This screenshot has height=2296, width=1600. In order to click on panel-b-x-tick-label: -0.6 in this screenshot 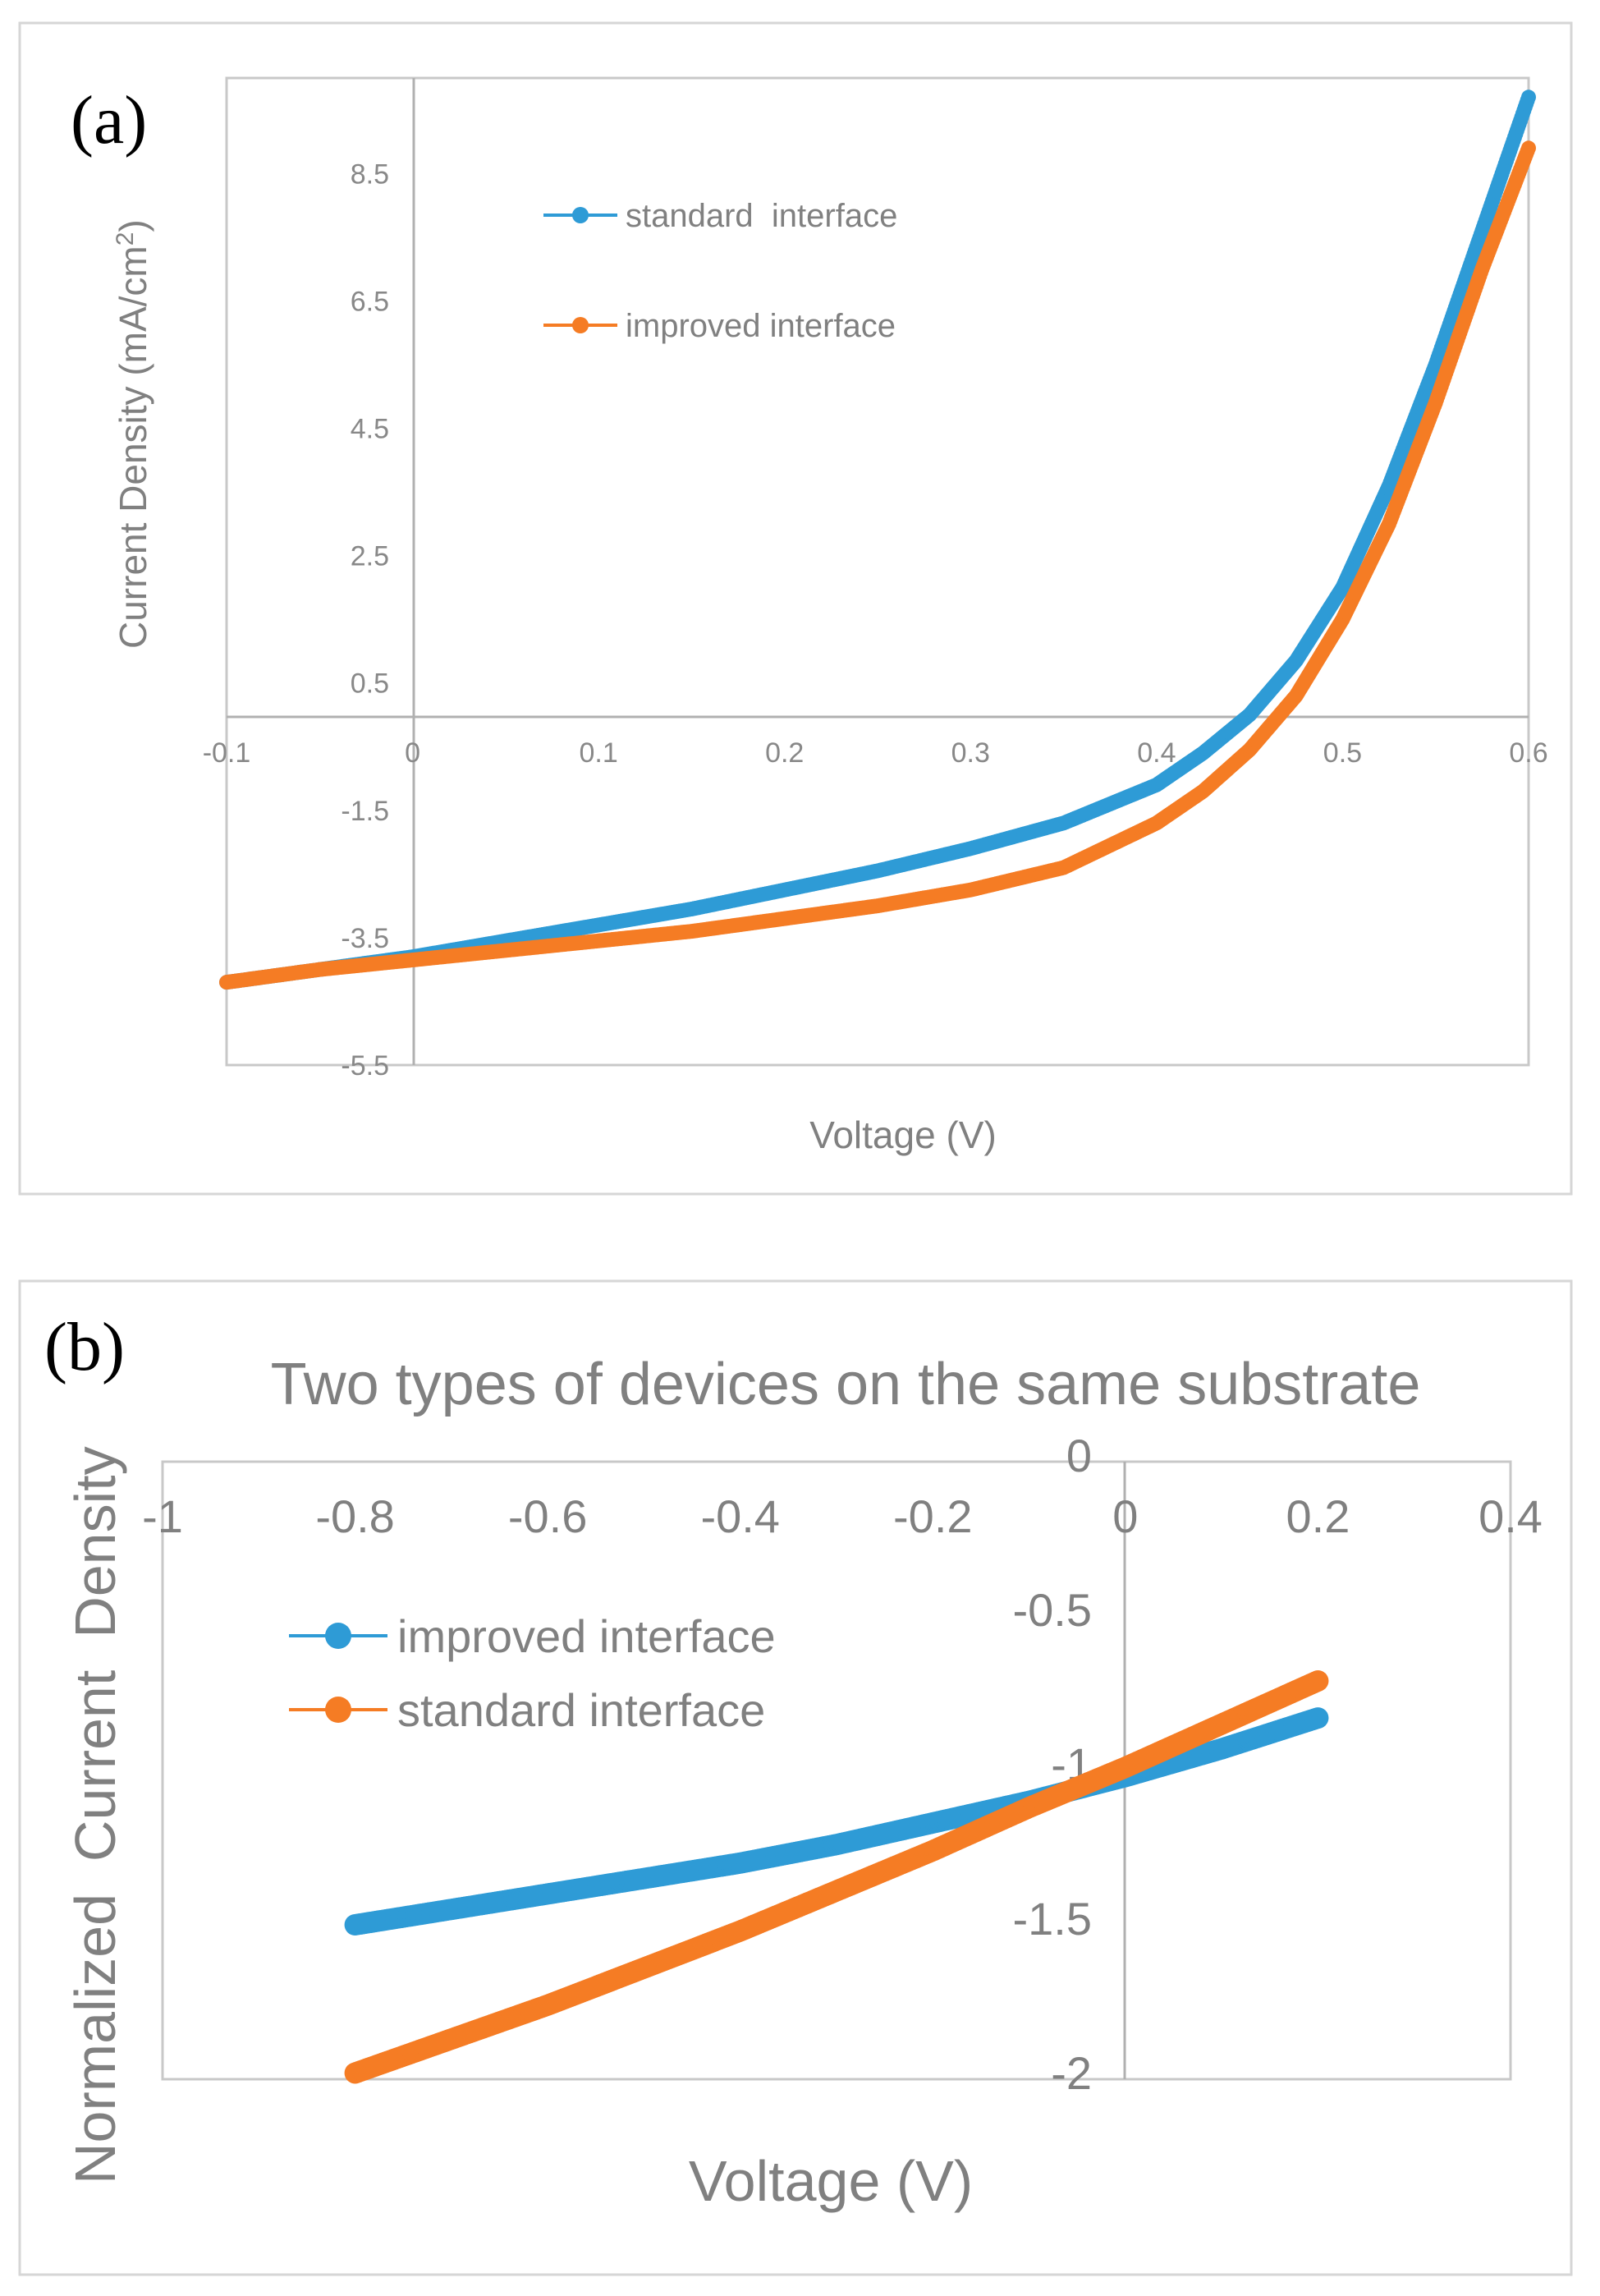, I will do `click(548, 1516)`.